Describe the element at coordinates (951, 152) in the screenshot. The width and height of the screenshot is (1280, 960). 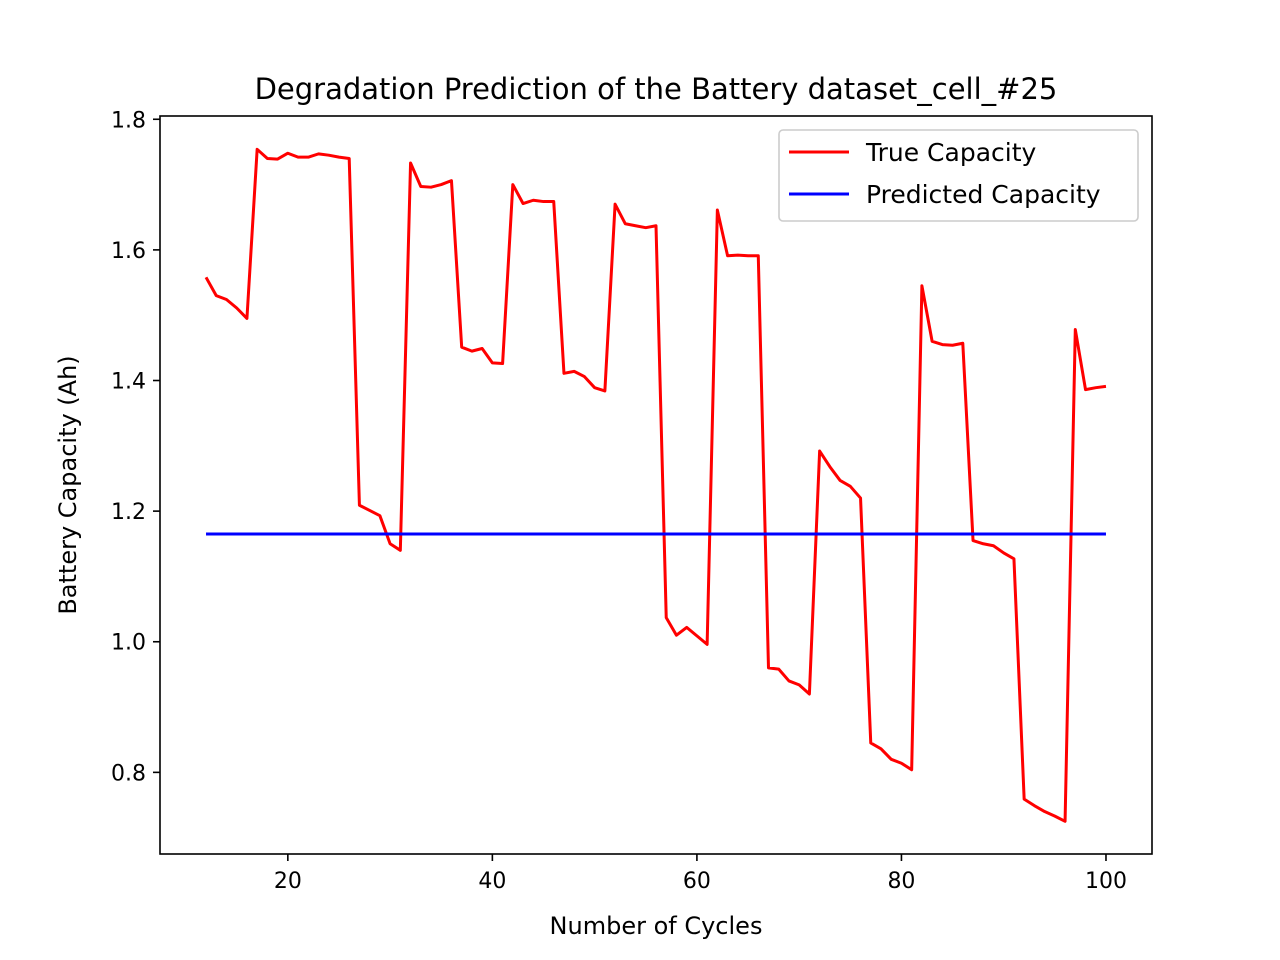
I see `legend-label-true-capacity: True Capacity` at that location.